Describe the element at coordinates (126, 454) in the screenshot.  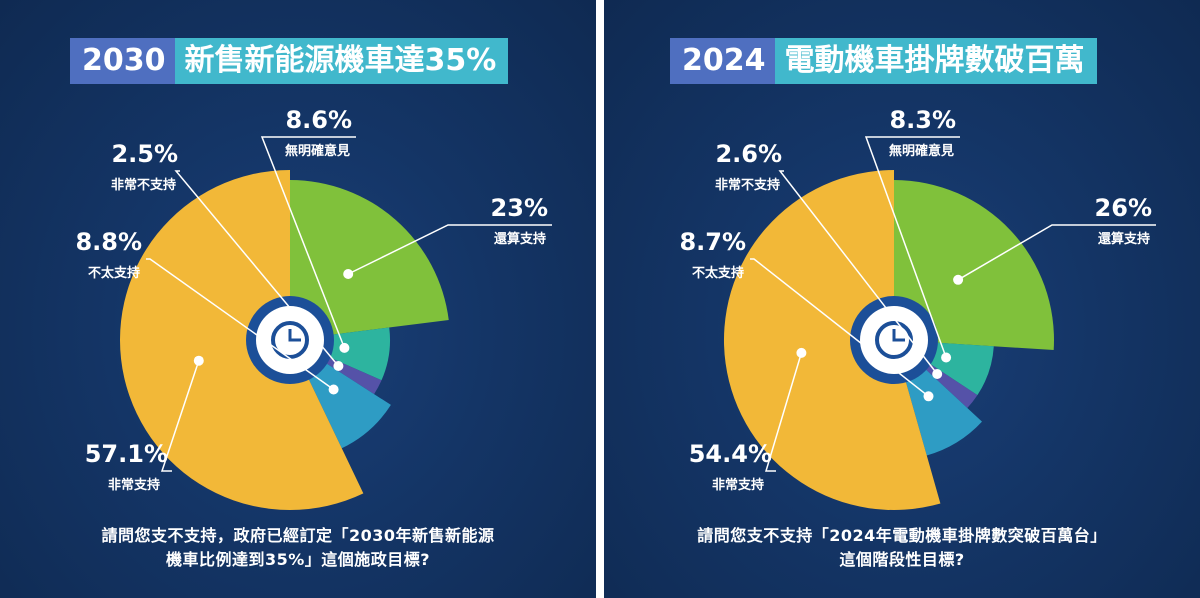
I see `slice-percent-label: 57.1%` at that location.